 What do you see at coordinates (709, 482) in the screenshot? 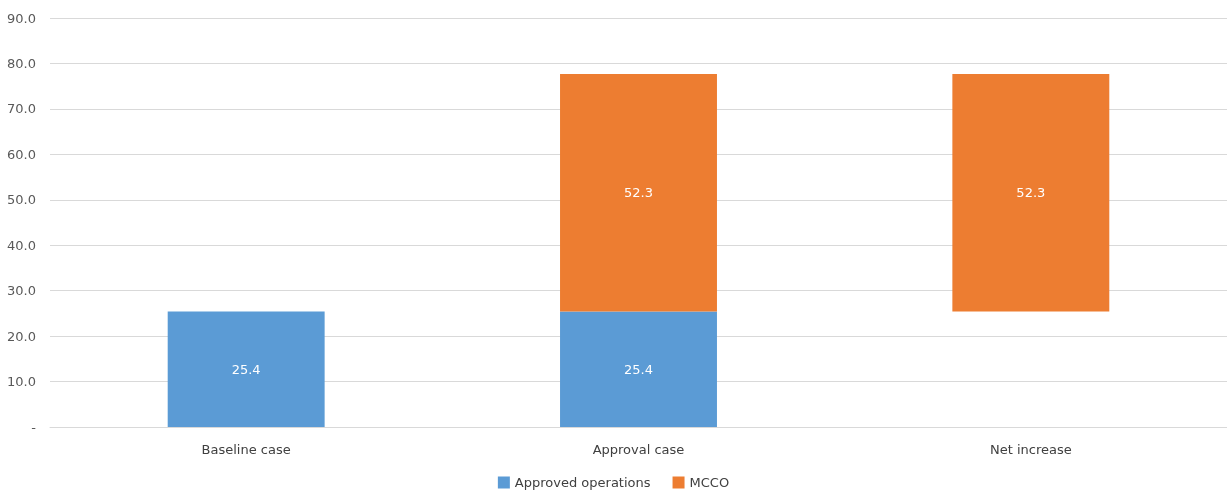
I see `legend-label: MCCO` at bounding box center [709, 482].